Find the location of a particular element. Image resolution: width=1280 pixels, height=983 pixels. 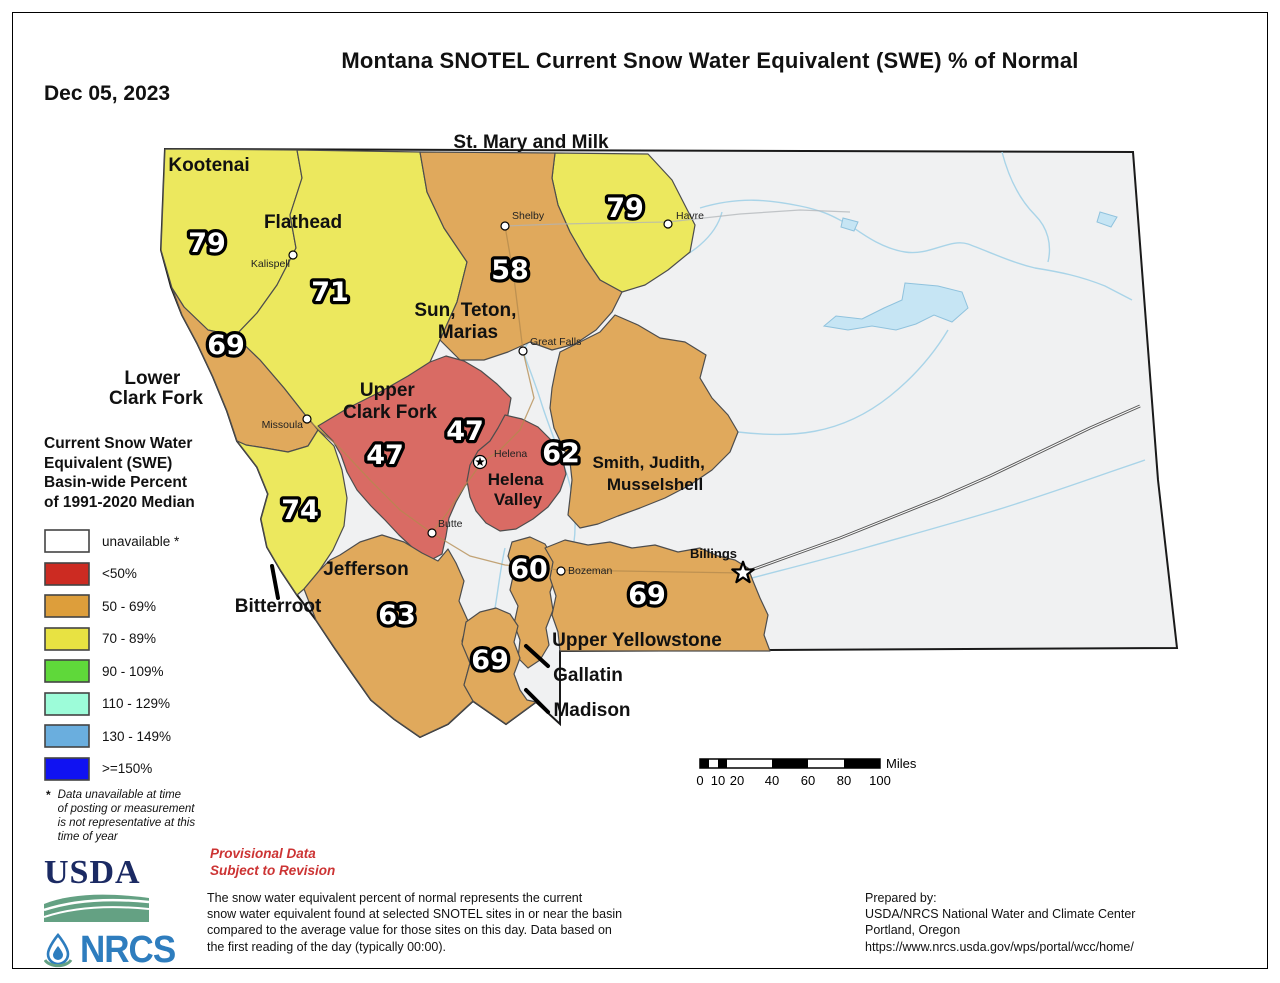

basin-label-helena-valley: Helena Valley is located at coordinates (518, 489).